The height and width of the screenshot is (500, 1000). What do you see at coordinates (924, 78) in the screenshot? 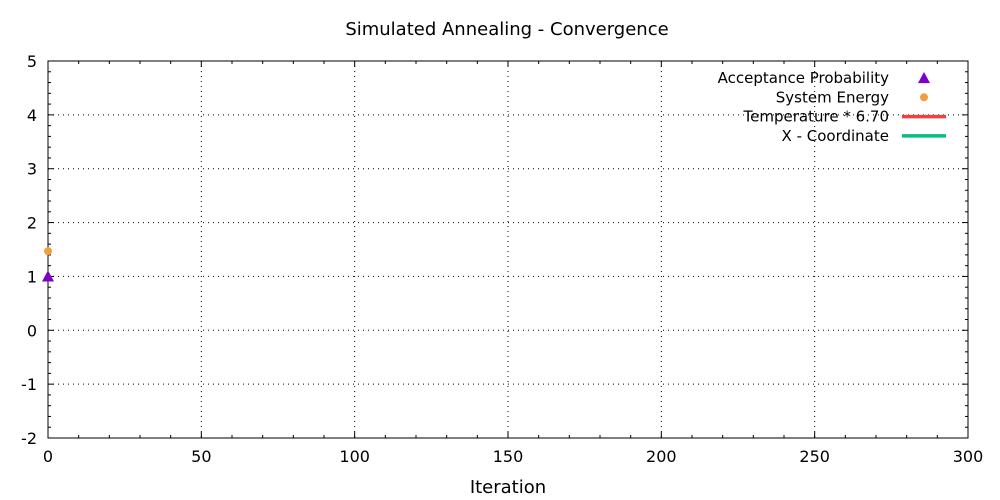
I see `legend-swatch-acceptance-probability` at bounding box center [924, 78].